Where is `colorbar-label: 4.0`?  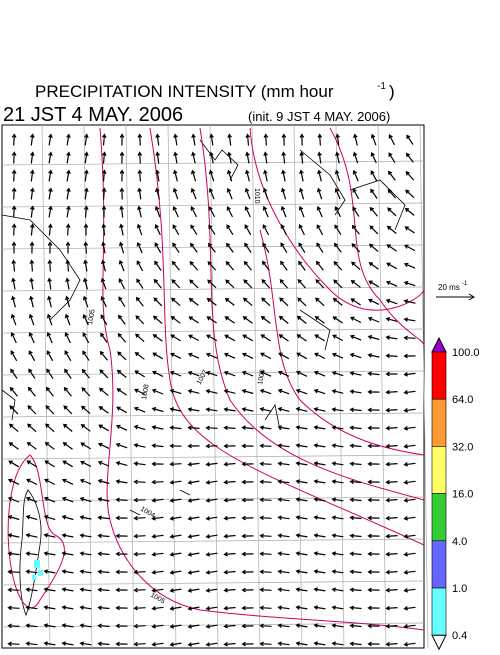
colorbar-label: 4.0 is located at coordinates (459, 542).